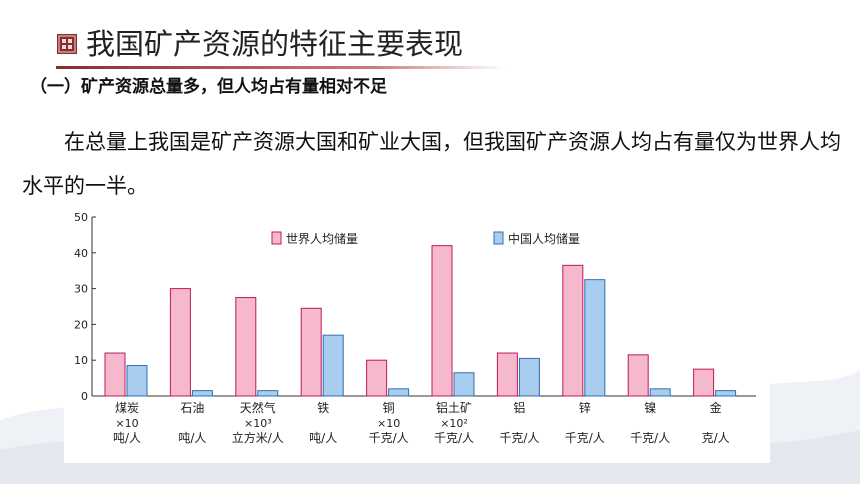 The height and width of the screenshot is (484, 860). I want to click on x-category-label: 铝, so click(519, 407).